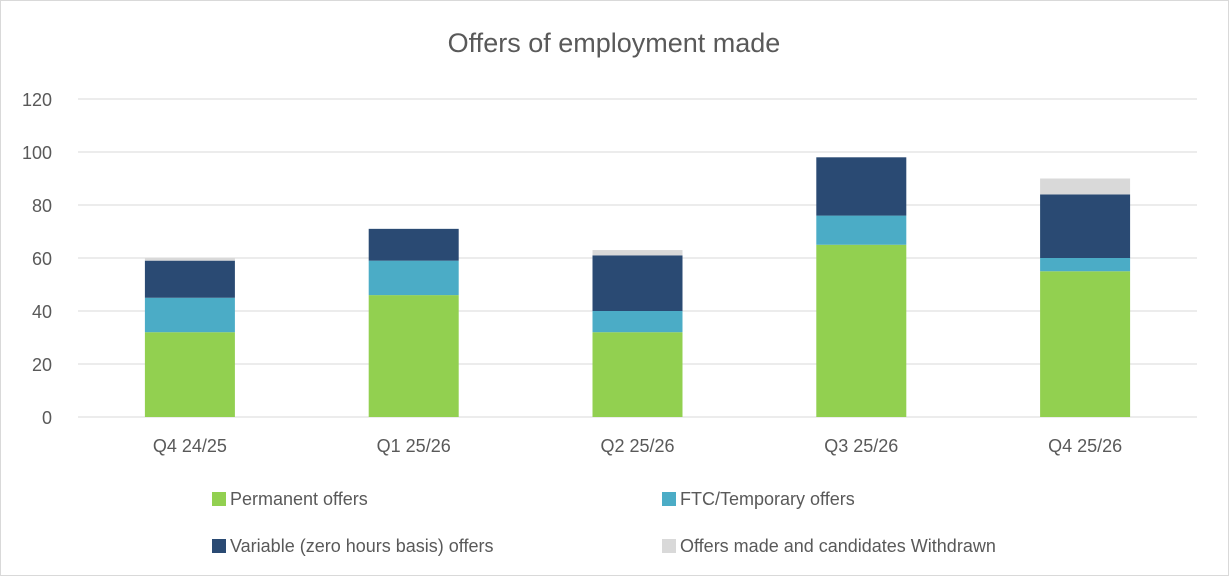 The height and width of the screenshot is (576, 1229). Describe the element at coordinates (1085, 446) in the screenshot. I see `x-tick-label: Q4 25/26` at that location.